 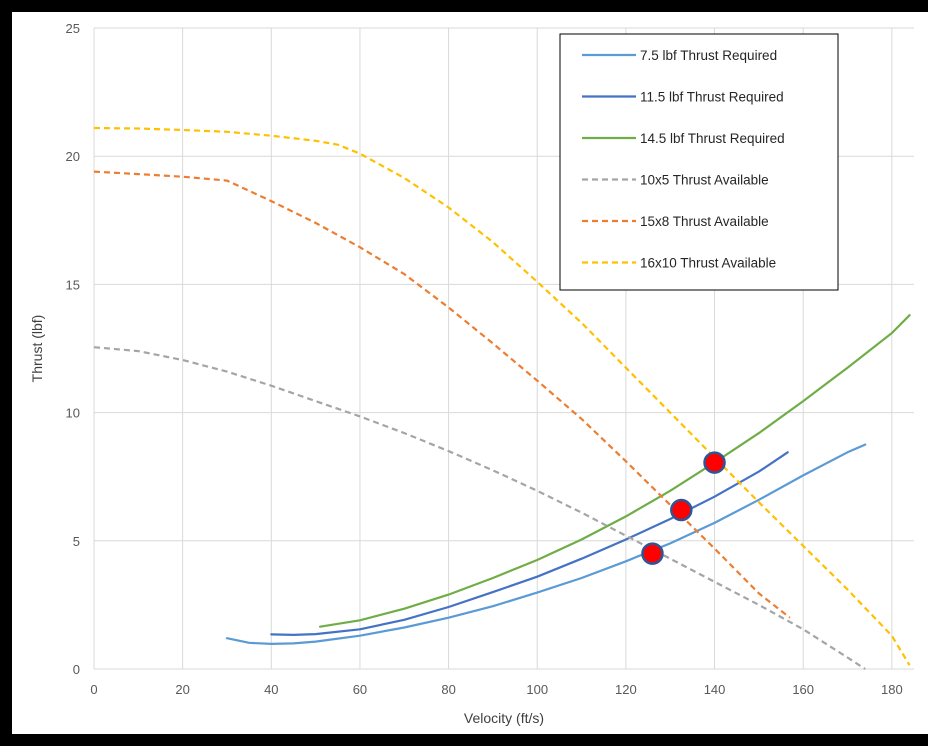 What do you see at coordinates (704, 221) in the screenshot?
I see `legend-label-5: 15x8 Thrust Available` at bounding box center [704, 221].